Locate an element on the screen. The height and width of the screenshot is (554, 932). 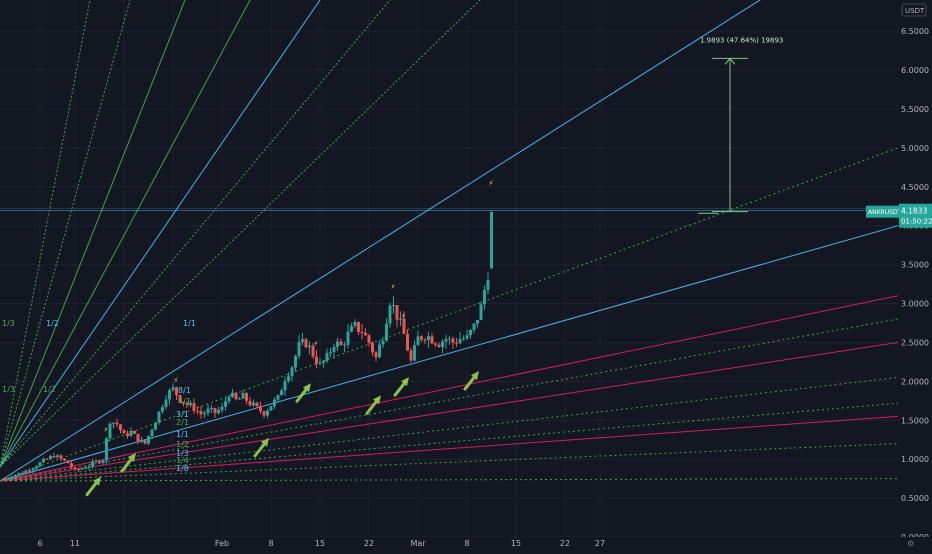
y-tick-label: 3.5000 is located at coordinates (915, 265).